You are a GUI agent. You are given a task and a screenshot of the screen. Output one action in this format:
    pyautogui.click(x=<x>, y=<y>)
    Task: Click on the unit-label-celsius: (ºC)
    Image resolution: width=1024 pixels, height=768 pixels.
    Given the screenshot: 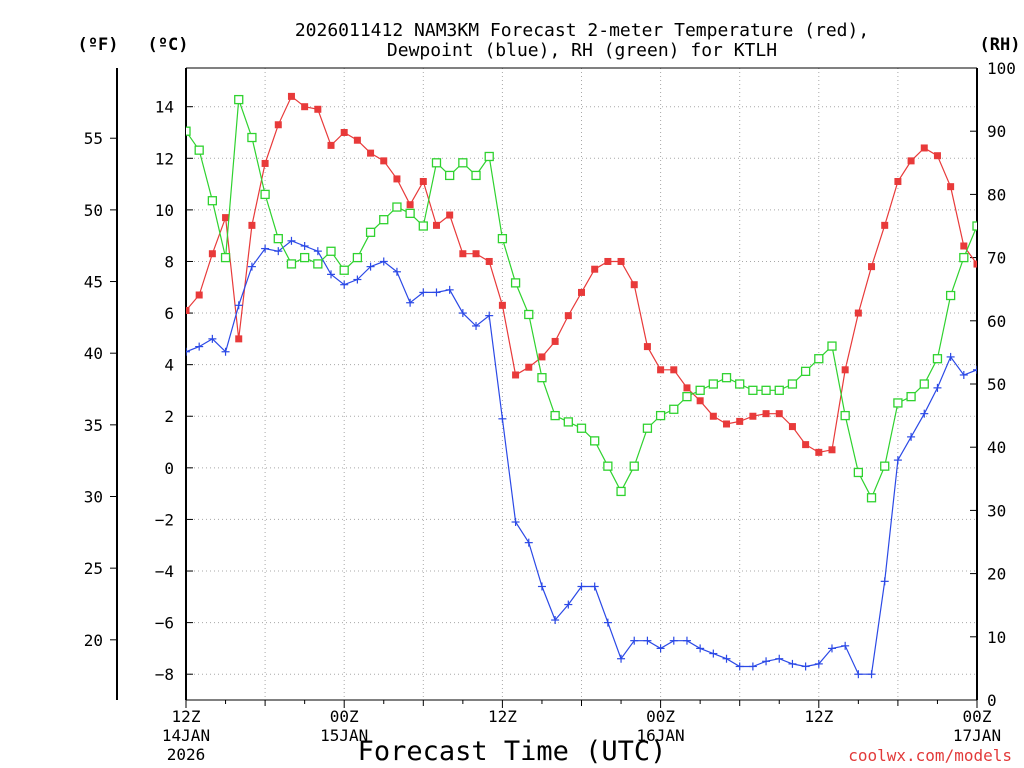 What is the action you would take?
    pyautogui.click(x=168, y=45)
    